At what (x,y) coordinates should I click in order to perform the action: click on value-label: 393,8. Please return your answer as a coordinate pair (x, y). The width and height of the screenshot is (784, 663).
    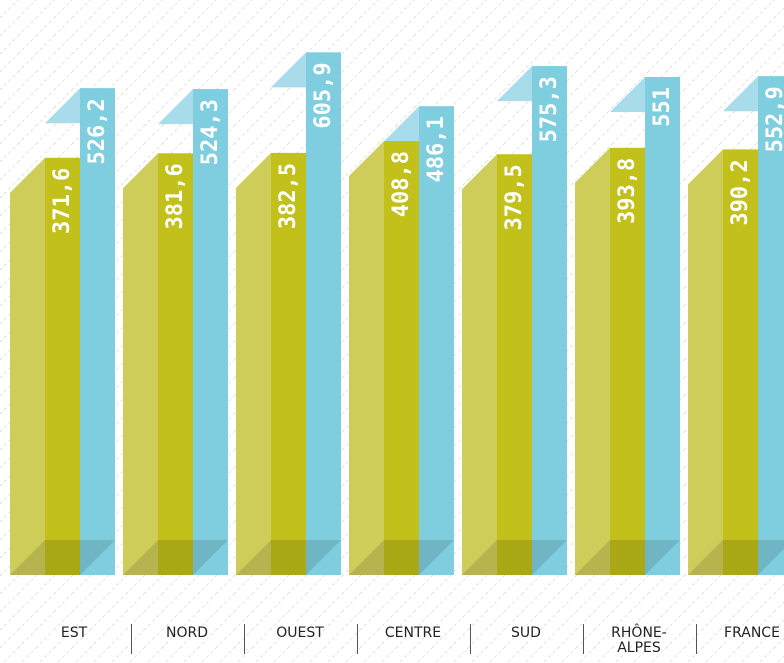
    Looking at the image, I should click on (627, 191).